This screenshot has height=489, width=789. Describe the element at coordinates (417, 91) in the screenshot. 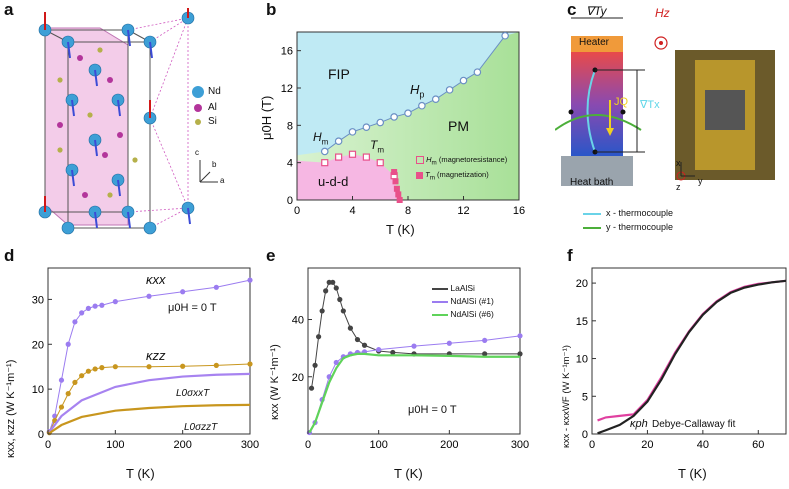

I see `hp-label: Hp` at that location.